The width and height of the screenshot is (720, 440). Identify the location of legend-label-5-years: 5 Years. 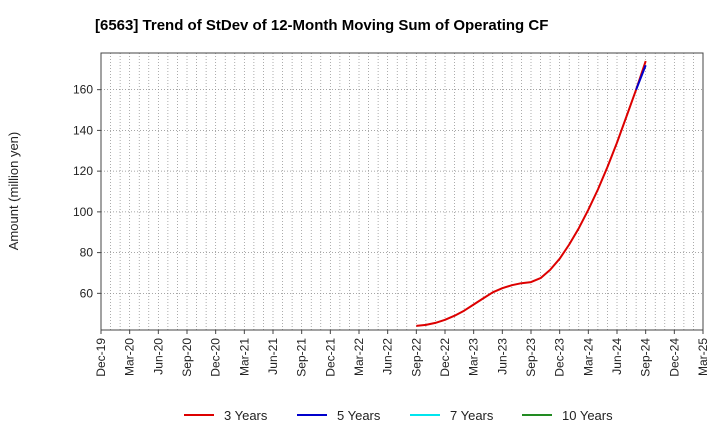
(359, 415).